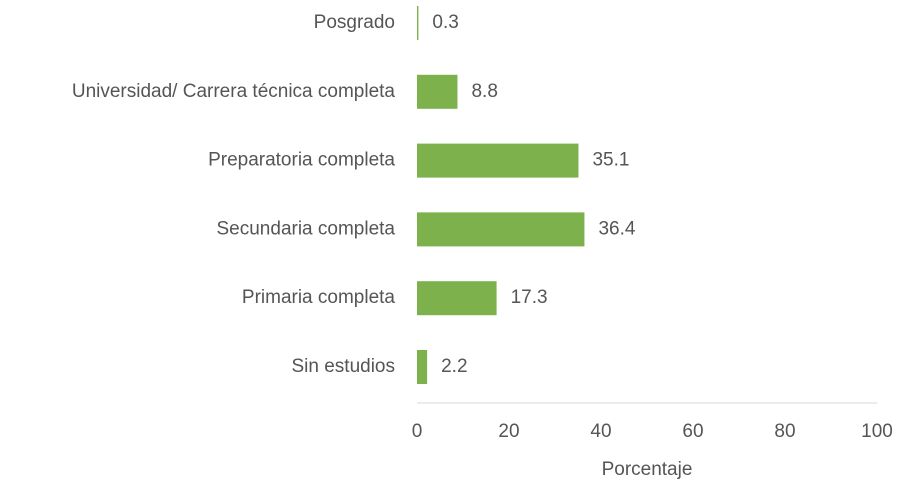 The width and height of the screenshot is (902, 489). What do you see at coordinates (484, 91) in the screenshot?
I see `data-label: 8.8` at bounding box center [484, 91].